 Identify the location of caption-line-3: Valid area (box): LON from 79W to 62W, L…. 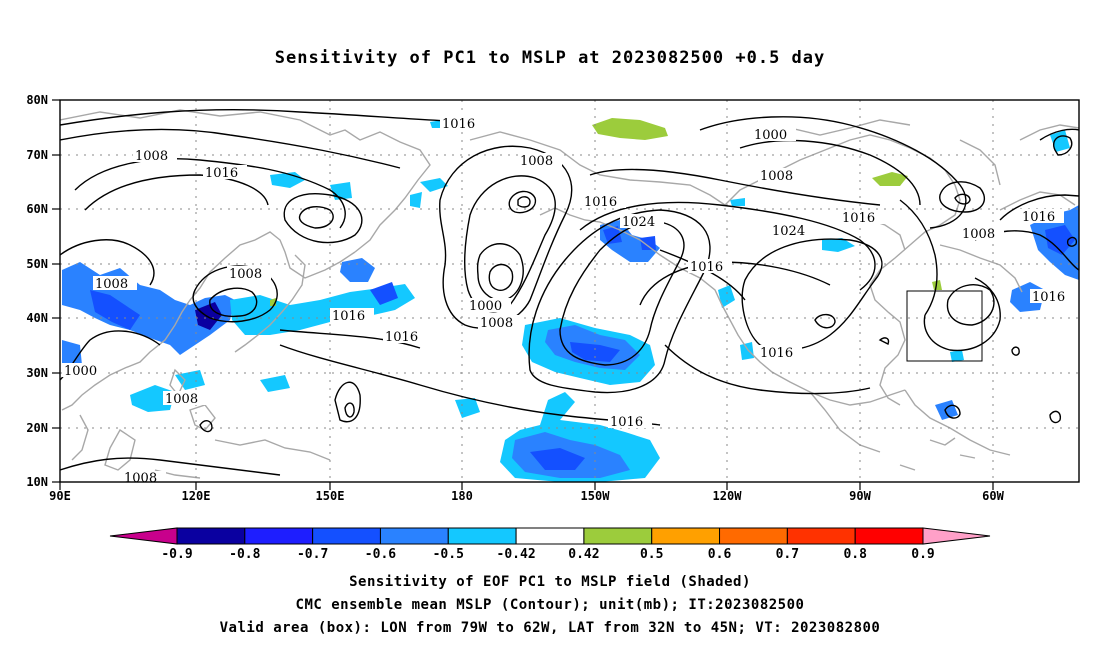
(550, 628).